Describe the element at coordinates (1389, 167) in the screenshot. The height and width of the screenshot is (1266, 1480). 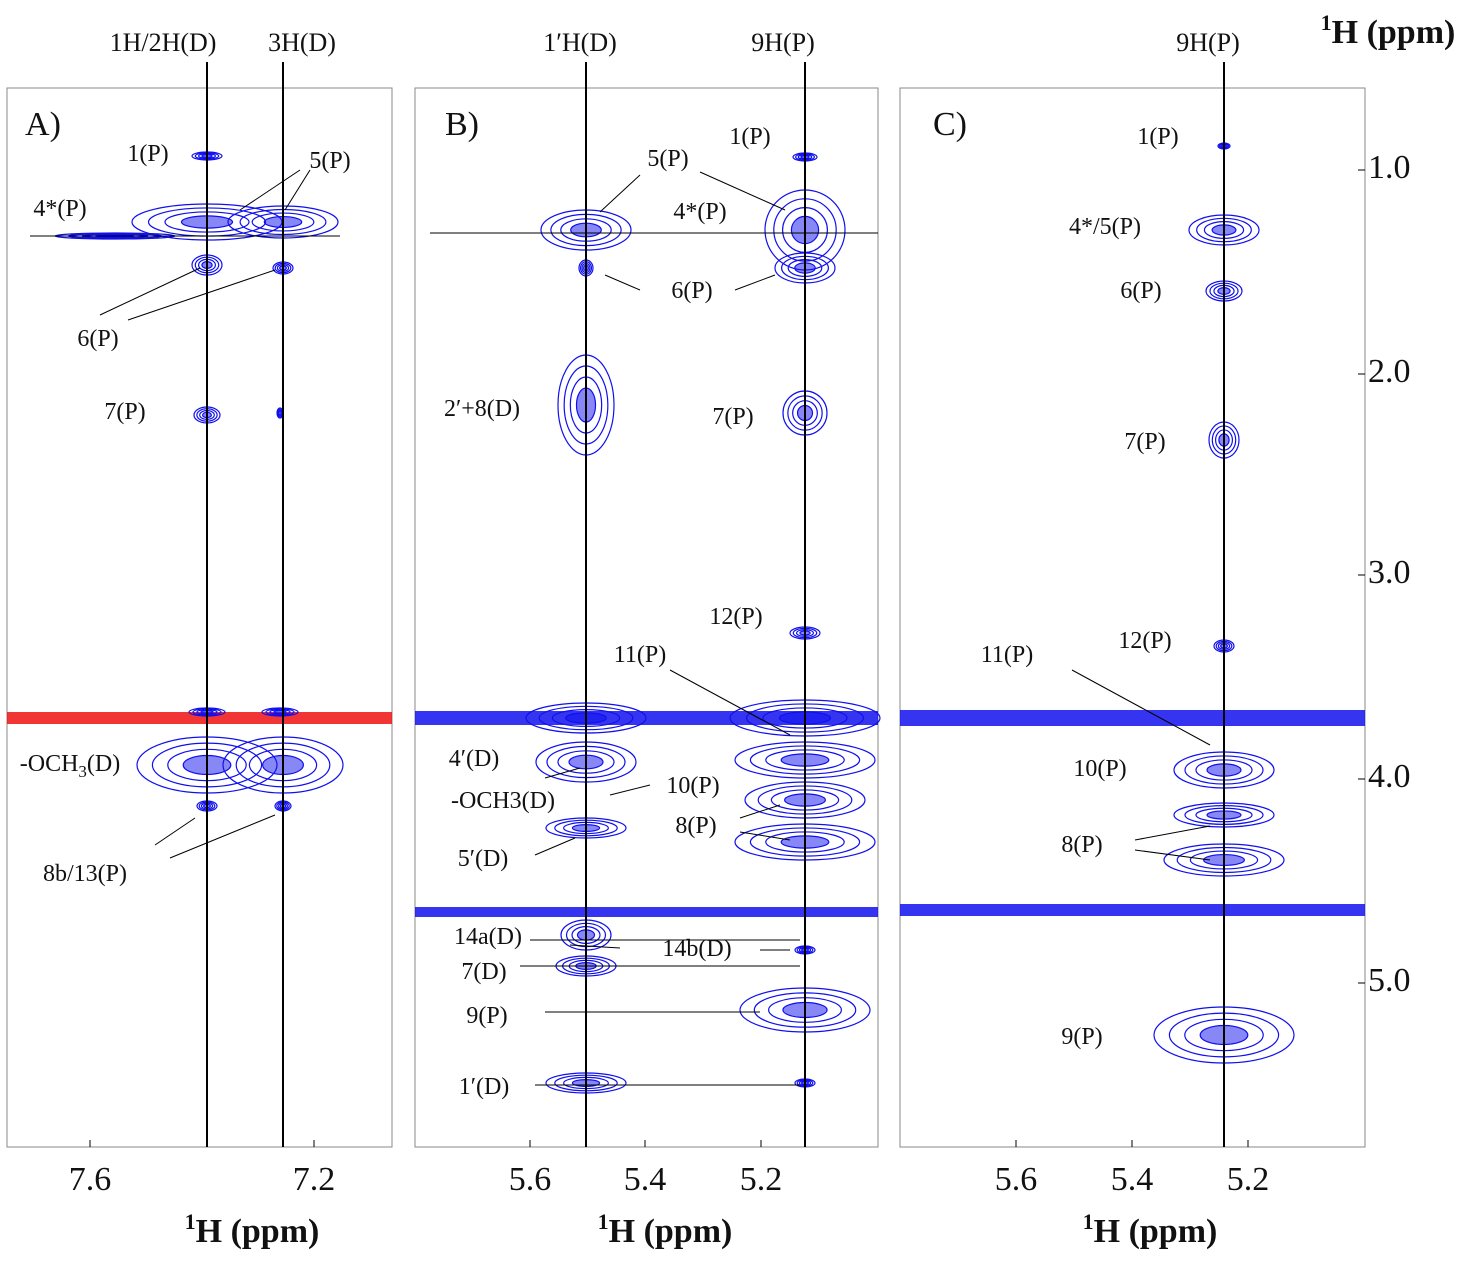
I see `y-tick-label: 1.0` at that location.